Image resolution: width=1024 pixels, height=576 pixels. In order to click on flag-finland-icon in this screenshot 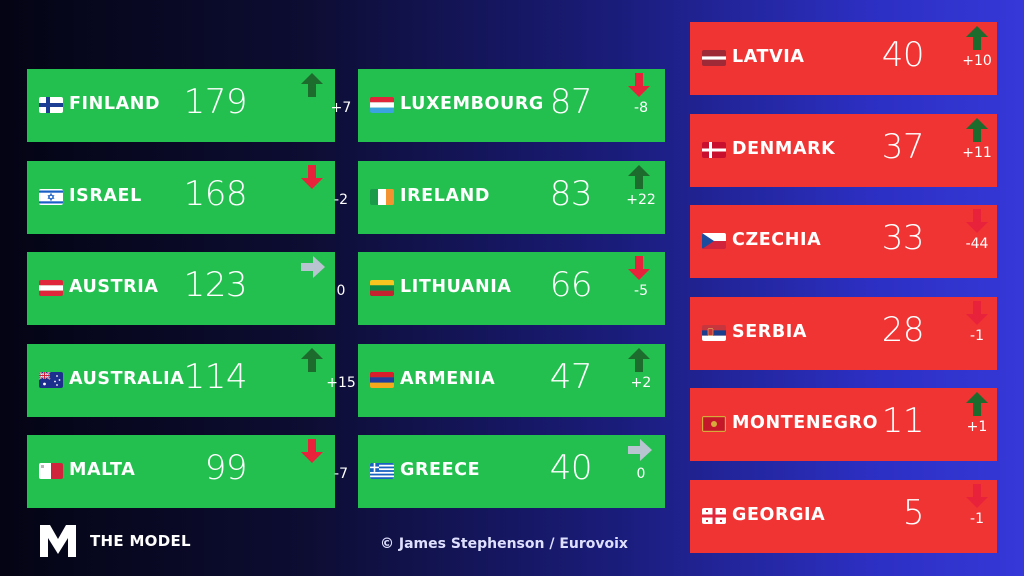, I will do `click(51, 105)`.